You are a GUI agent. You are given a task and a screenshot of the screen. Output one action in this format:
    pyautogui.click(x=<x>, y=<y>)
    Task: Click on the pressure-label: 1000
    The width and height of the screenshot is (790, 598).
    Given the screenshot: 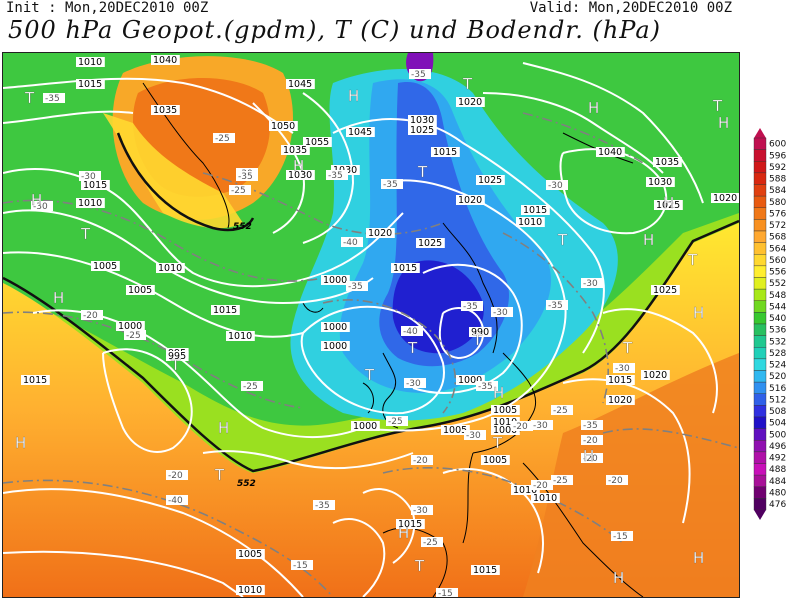 What is the action you would take?
    pyautogui.click(x=130, y=326)
    